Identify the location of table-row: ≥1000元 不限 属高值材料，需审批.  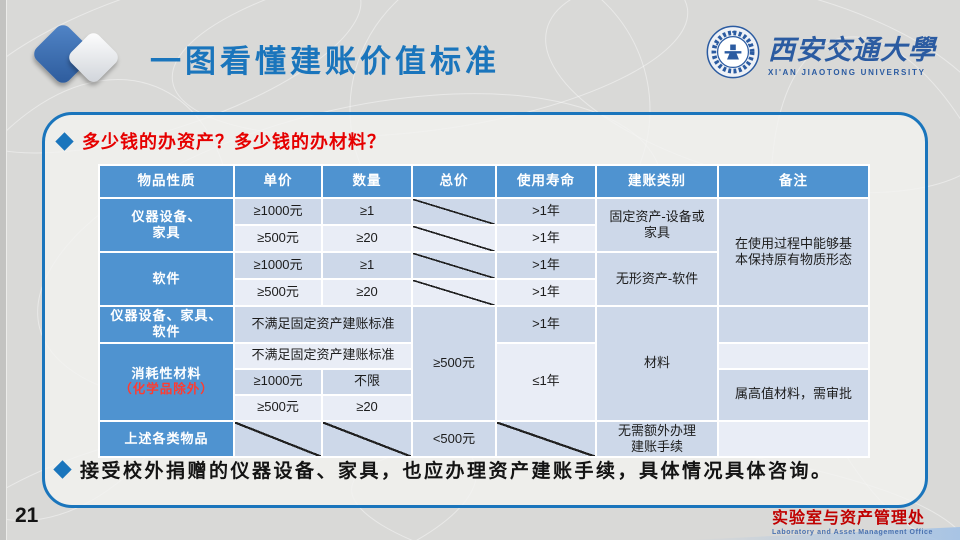
(484, 394).